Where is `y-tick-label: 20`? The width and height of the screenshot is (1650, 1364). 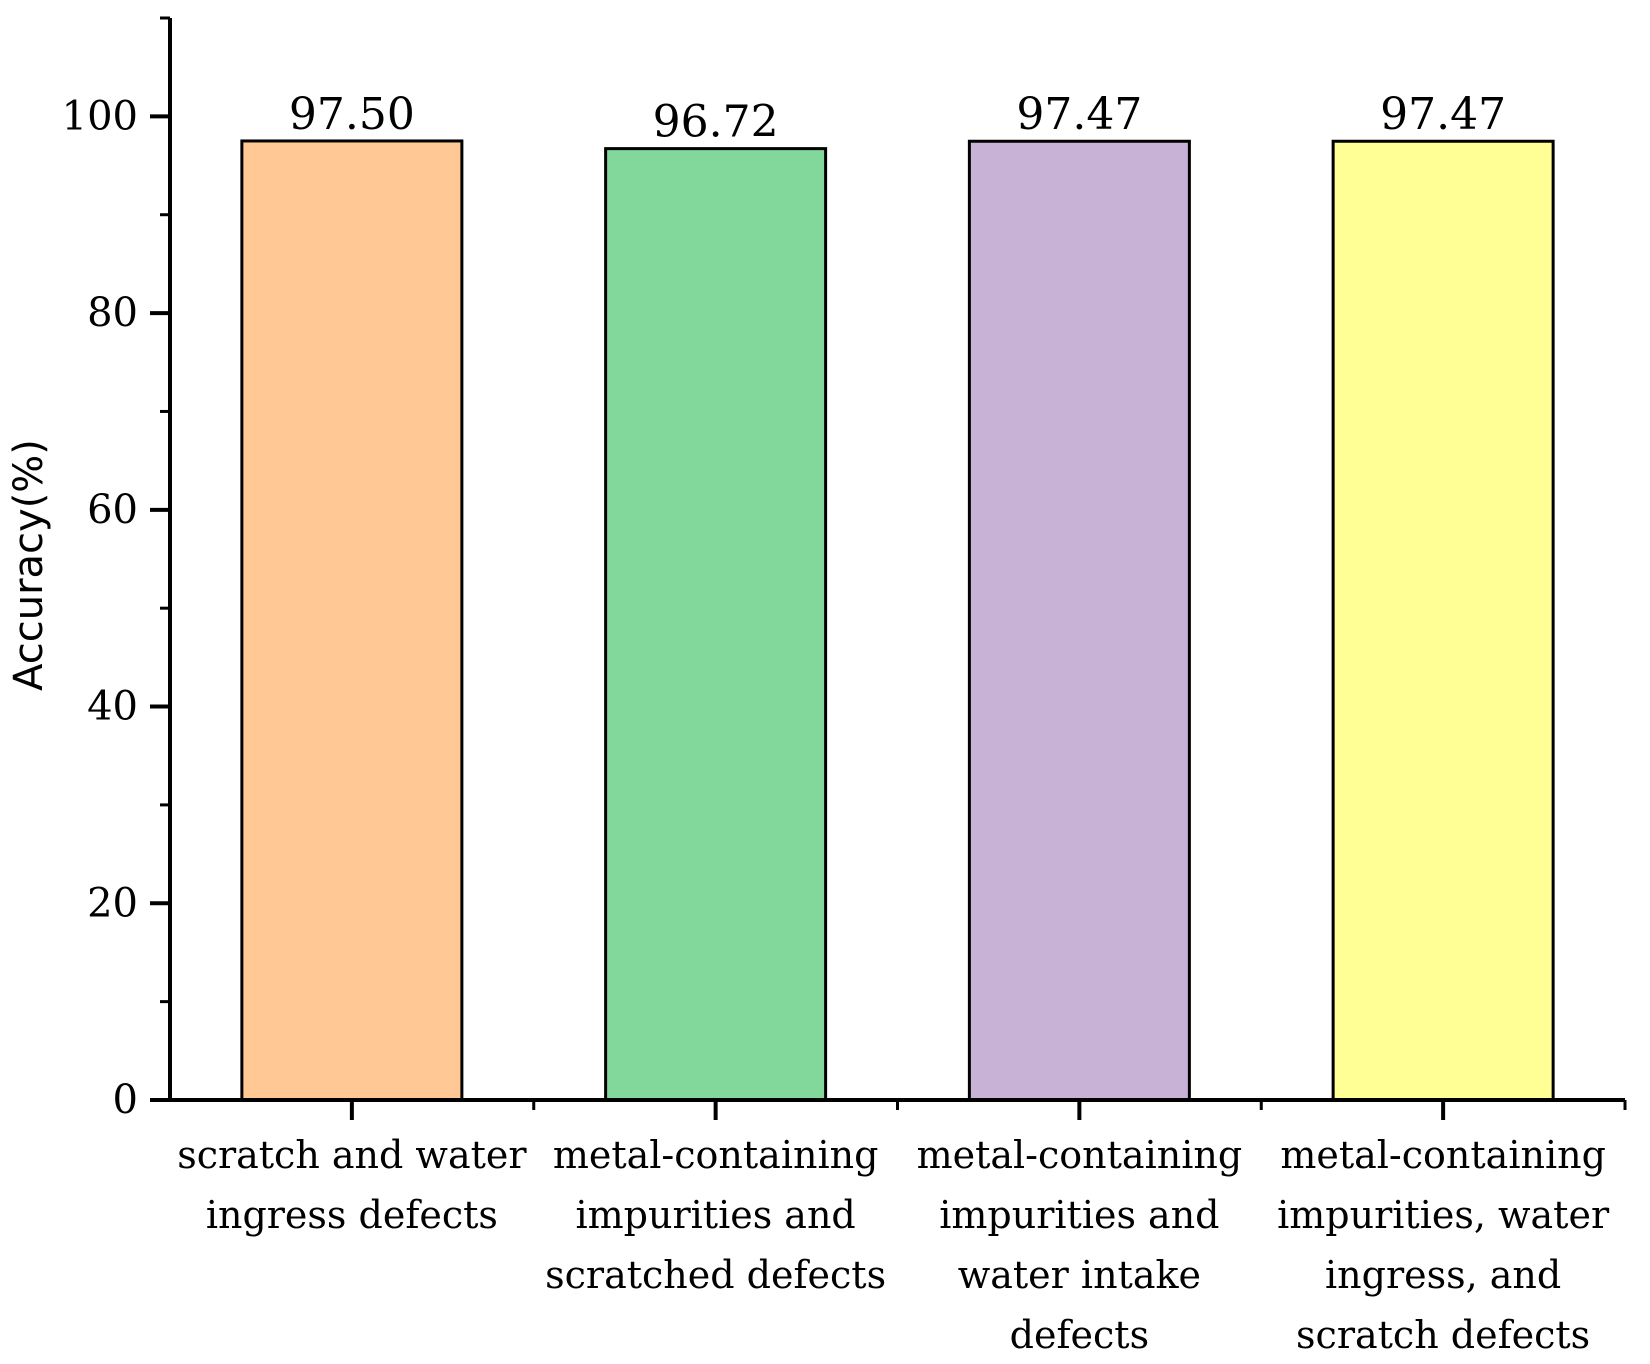 y-tick-label: 20 is located at coordinates (112, 903).